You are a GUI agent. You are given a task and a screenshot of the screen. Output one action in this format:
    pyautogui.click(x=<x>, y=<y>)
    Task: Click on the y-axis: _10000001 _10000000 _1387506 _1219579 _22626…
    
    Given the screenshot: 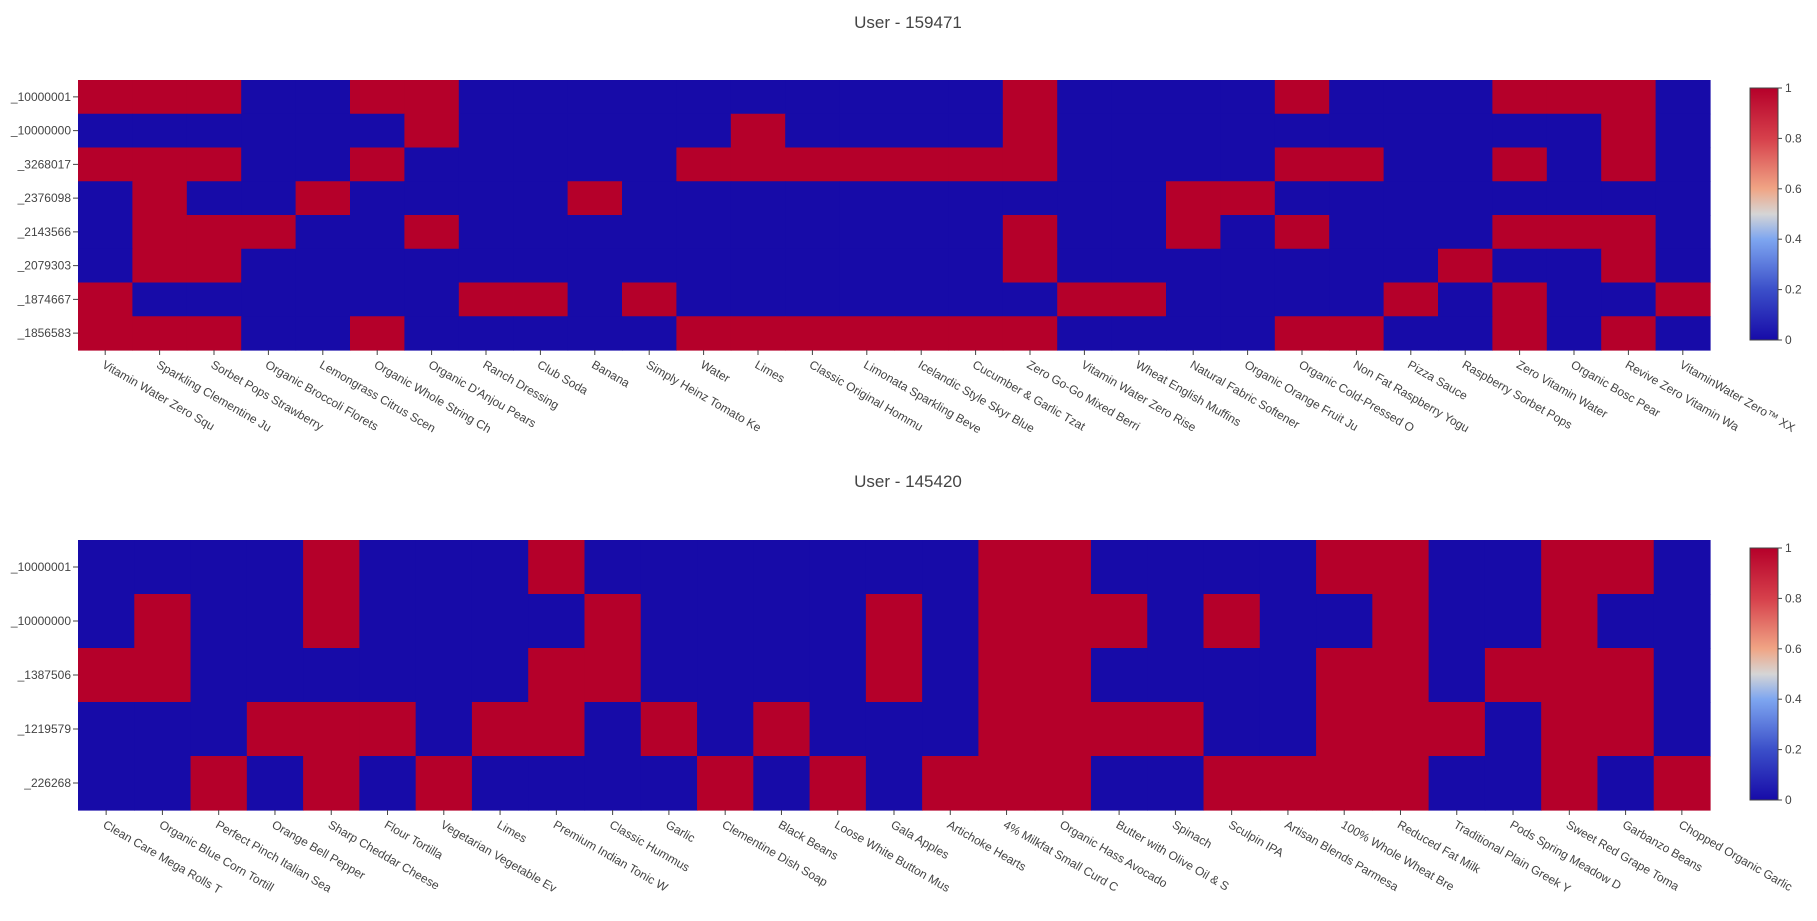 What is the action you would take?
    pyautogui.click(x=44, y=675)
    